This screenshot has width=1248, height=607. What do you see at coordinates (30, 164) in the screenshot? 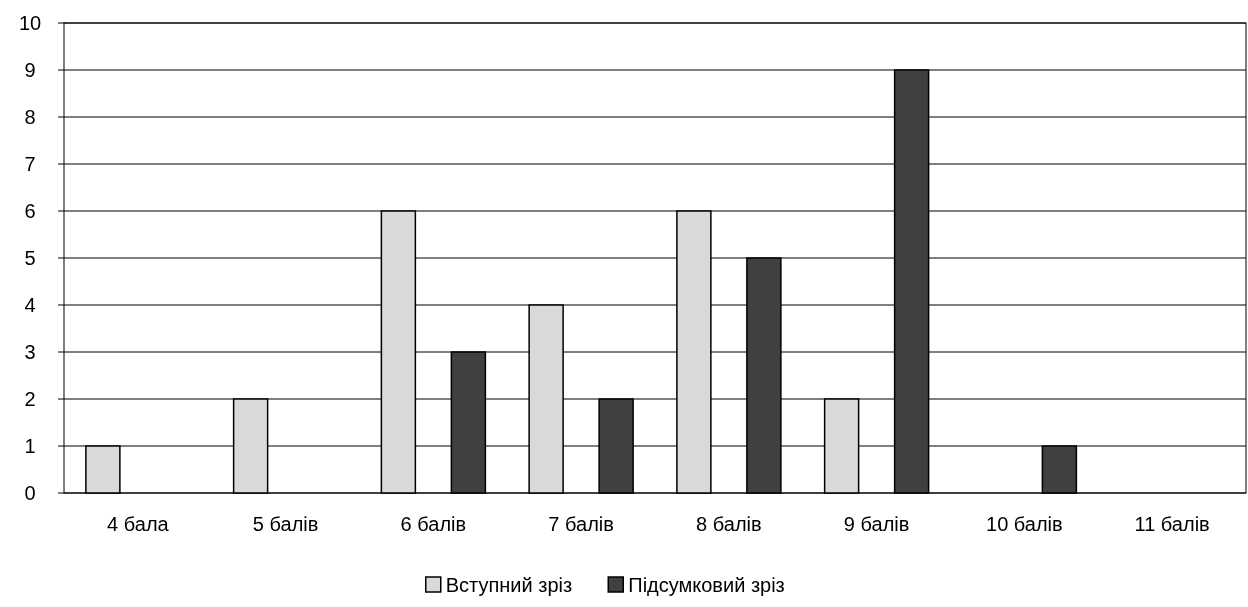
I see `y-tick-label: 7` at bounding box center [30, 164].